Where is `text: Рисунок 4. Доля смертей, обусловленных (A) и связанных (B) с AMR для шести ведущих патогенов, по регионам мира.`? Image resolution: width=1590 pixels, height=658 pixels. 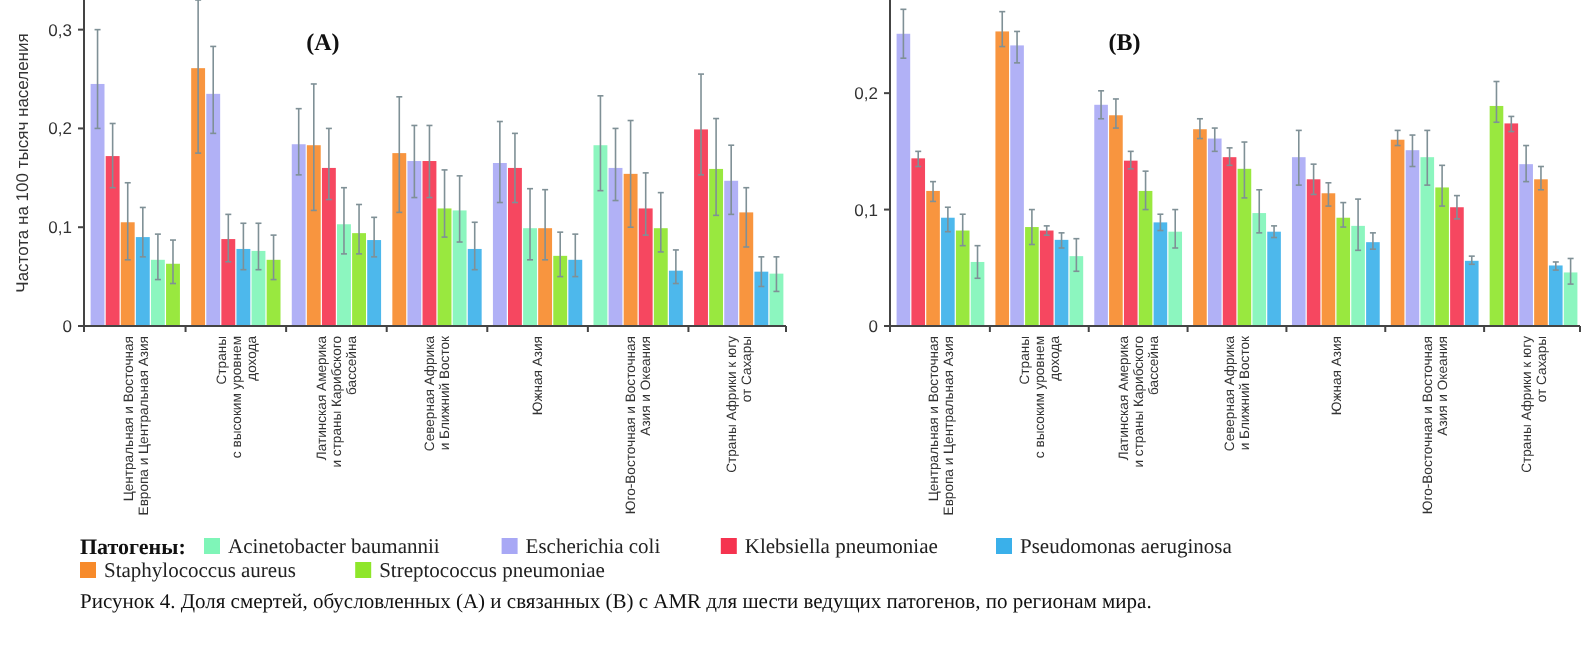
text: Рисунок 4. Доля смертей, обусловленных (A) и связанных (B) с AMR для шести ведущих патогенов, по регионам мира. is located at coordinates (616, 603).